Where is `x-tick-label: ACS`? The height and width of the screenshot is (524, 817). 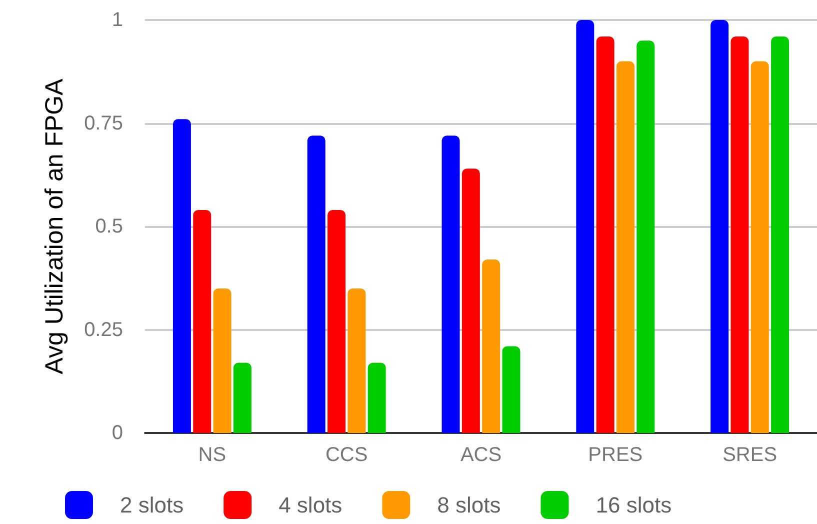 x-tick-label: ACS is located at coordinates (481, 455).